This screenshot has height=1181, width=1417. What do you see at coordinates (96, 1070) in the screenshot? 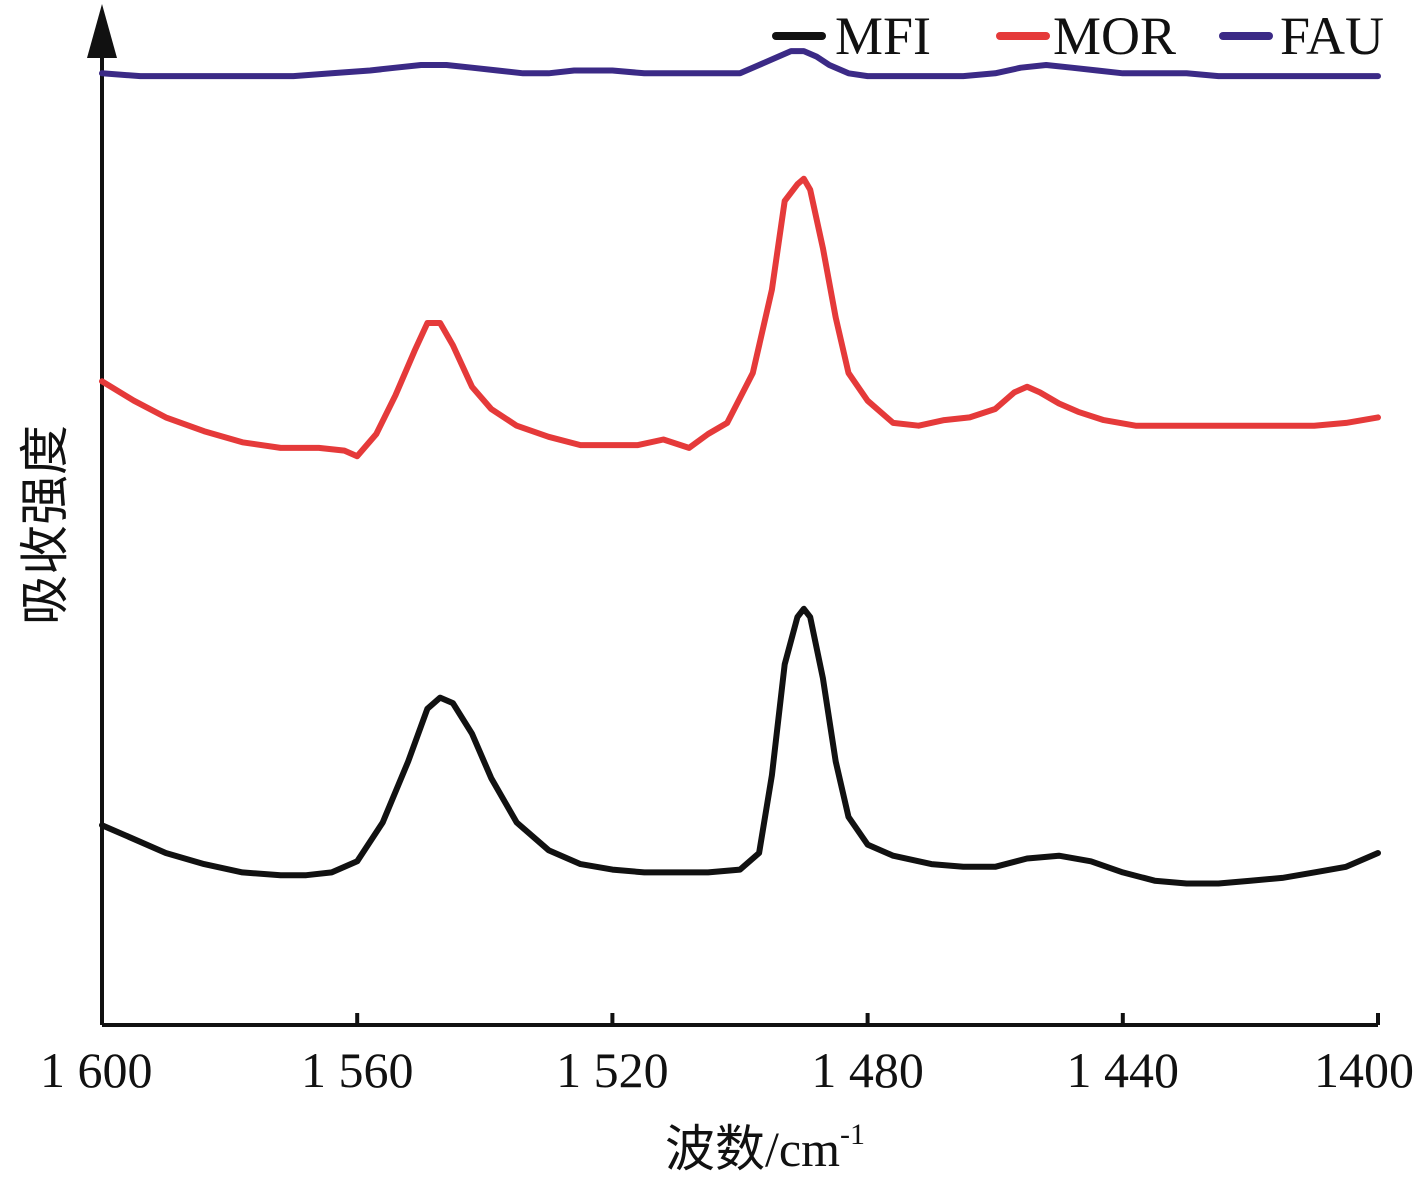
I see `x-tick-label: 1 600` at bounding box center [96, 1070].